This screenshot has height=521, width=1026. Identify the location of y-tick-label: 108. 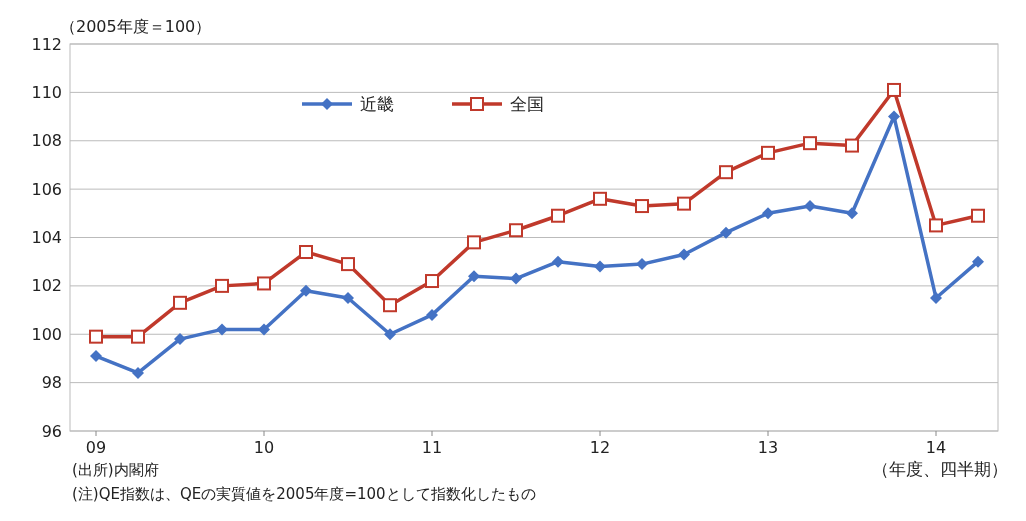
(46, 141).